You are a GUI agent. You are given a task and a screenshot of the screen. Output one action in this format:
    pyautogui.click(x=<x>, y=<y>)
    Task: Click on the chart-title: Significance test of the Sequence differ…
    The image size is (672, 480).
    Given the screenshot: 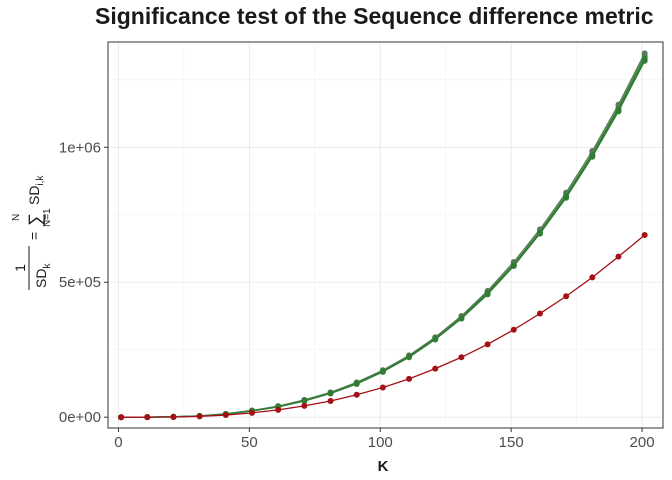 What is the action you would take?
    pyautogui.click(x=374, y=16)
    